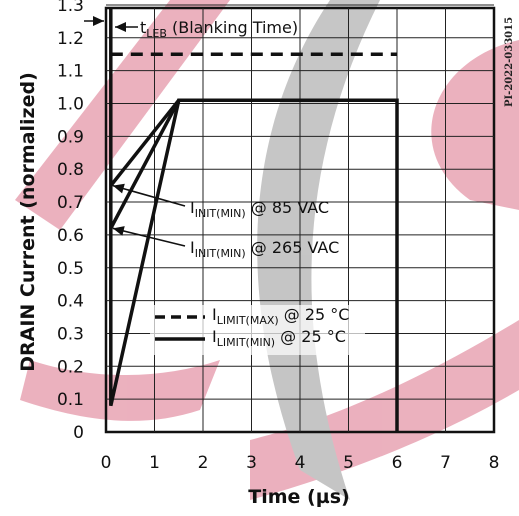  I want to click on x-tick-1: 1, so click(154, 463).